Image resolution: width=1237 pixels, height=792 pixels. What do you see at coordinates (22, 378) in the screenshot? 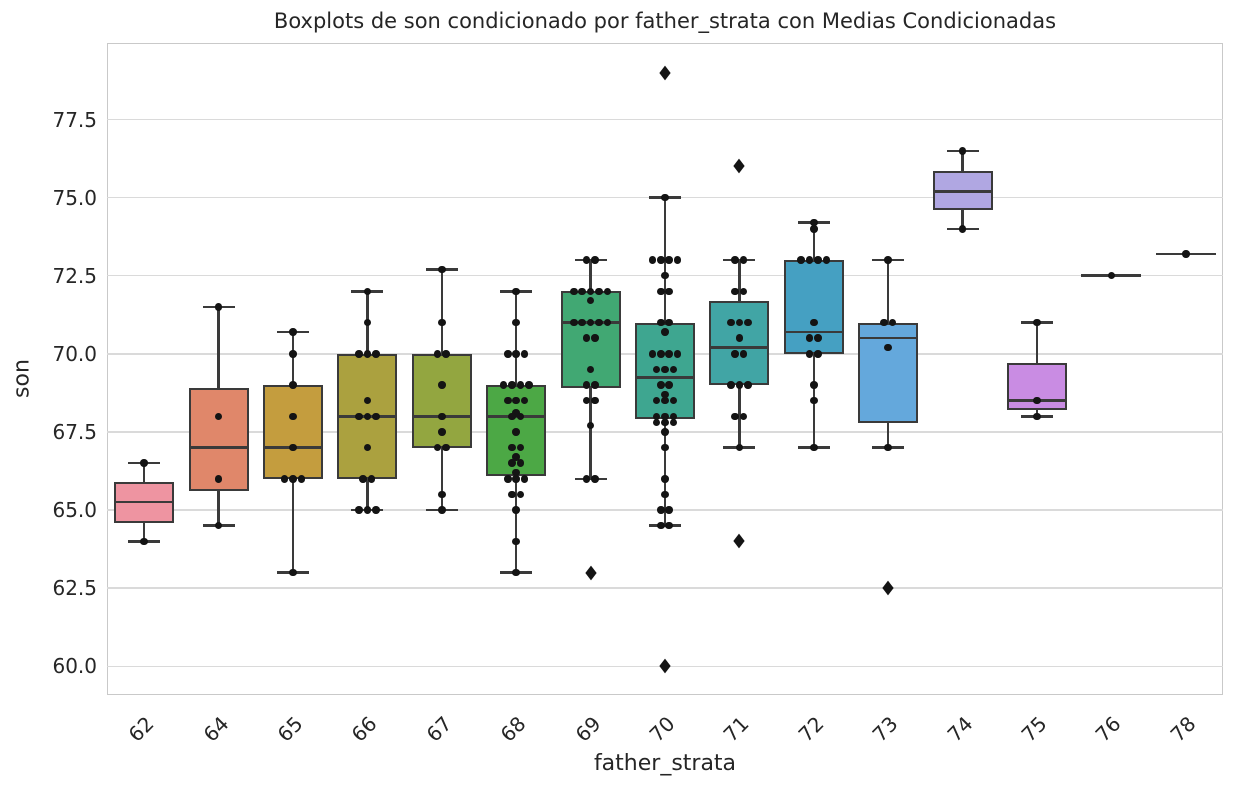
I see `y-axis-label: son` at bounding box center [22, 378].